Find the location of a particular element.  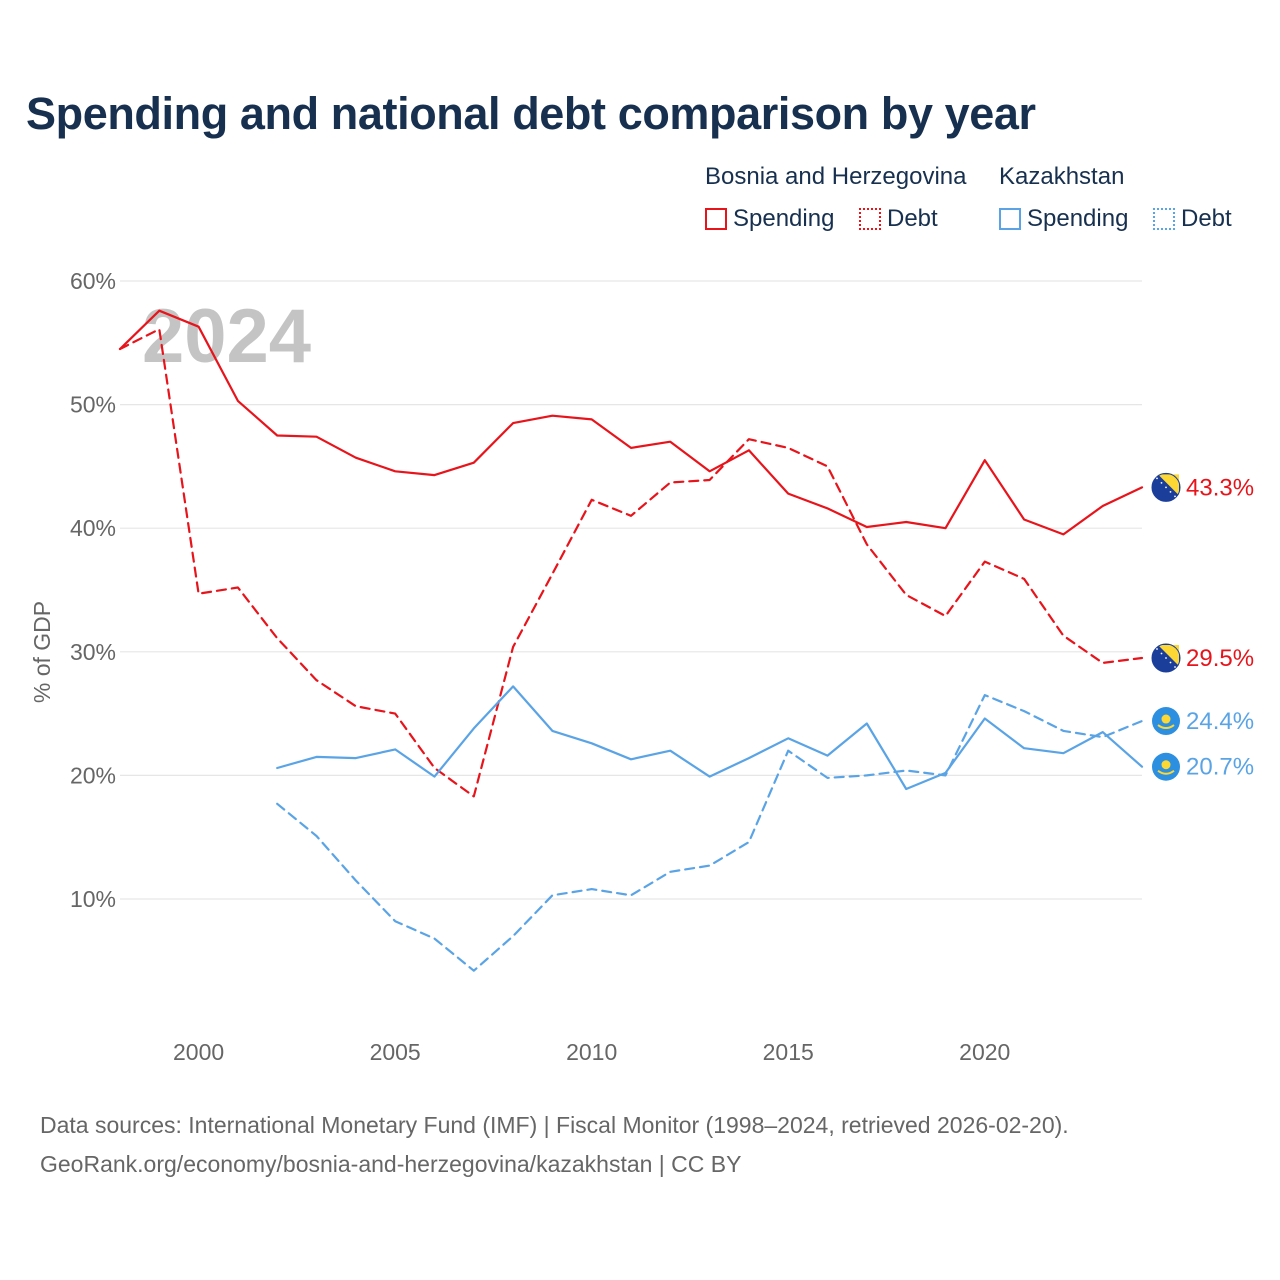

y-tick-label: 40% is located at coordinates (93, 528).